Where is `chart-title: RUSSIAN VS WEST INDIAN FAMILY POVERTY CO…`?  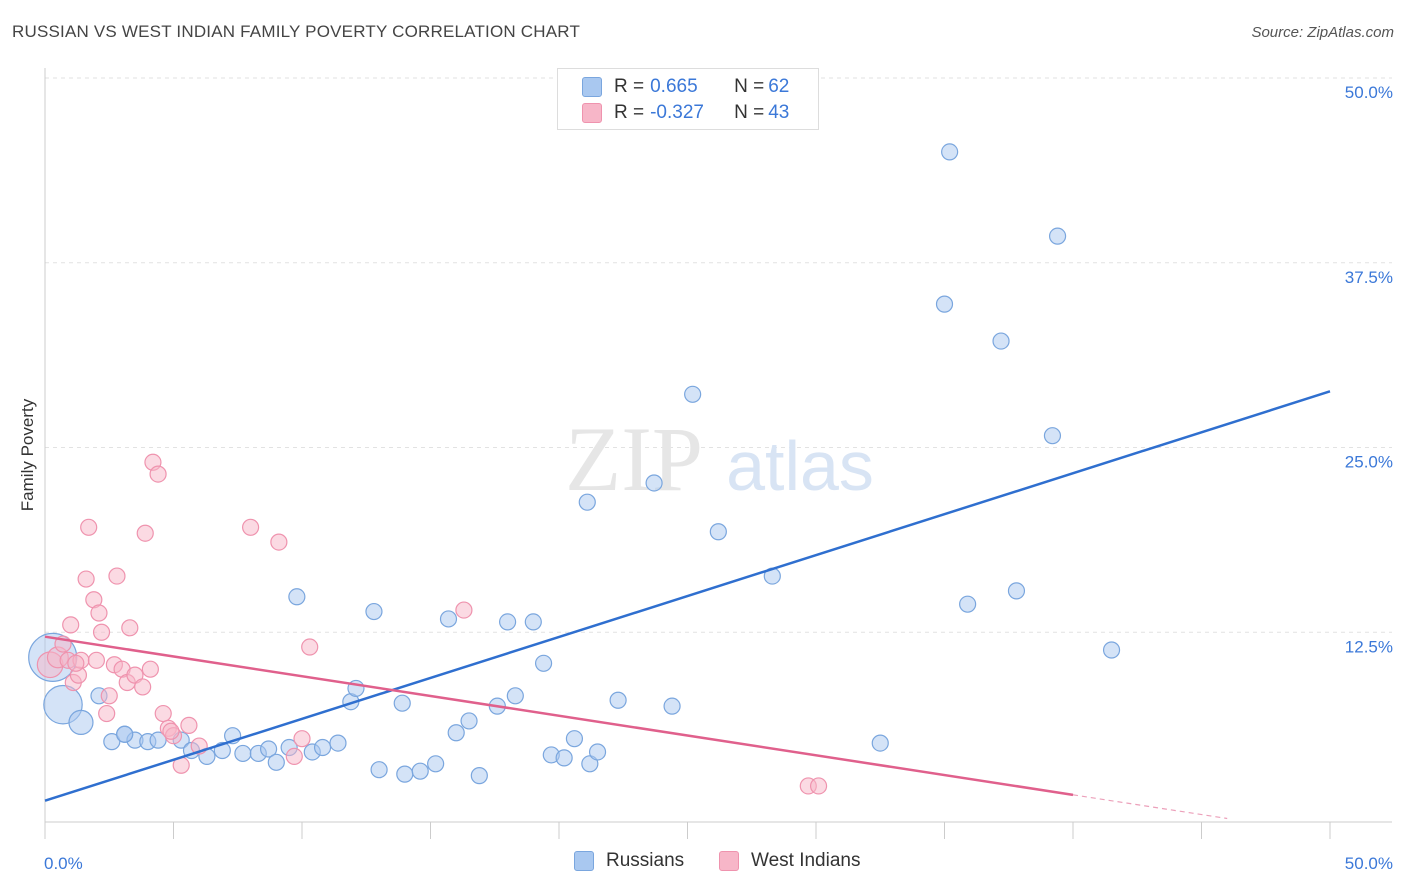
chart-title: RUSSIAN VS WEST INDIAN FAMILY POVERTY CO… is located at coordinates (296, 31).